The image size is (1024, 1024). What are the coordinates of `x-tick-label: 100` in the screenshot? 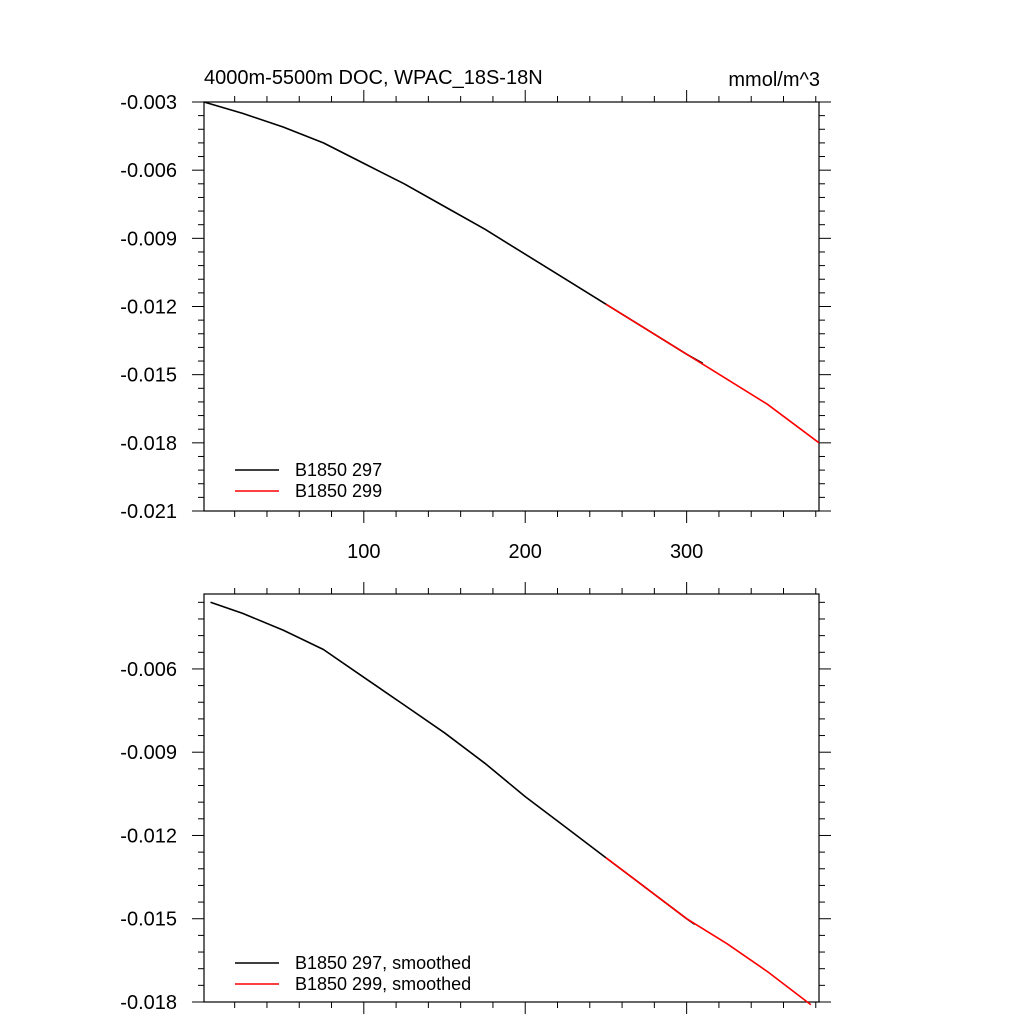 It's located at (363, 552).